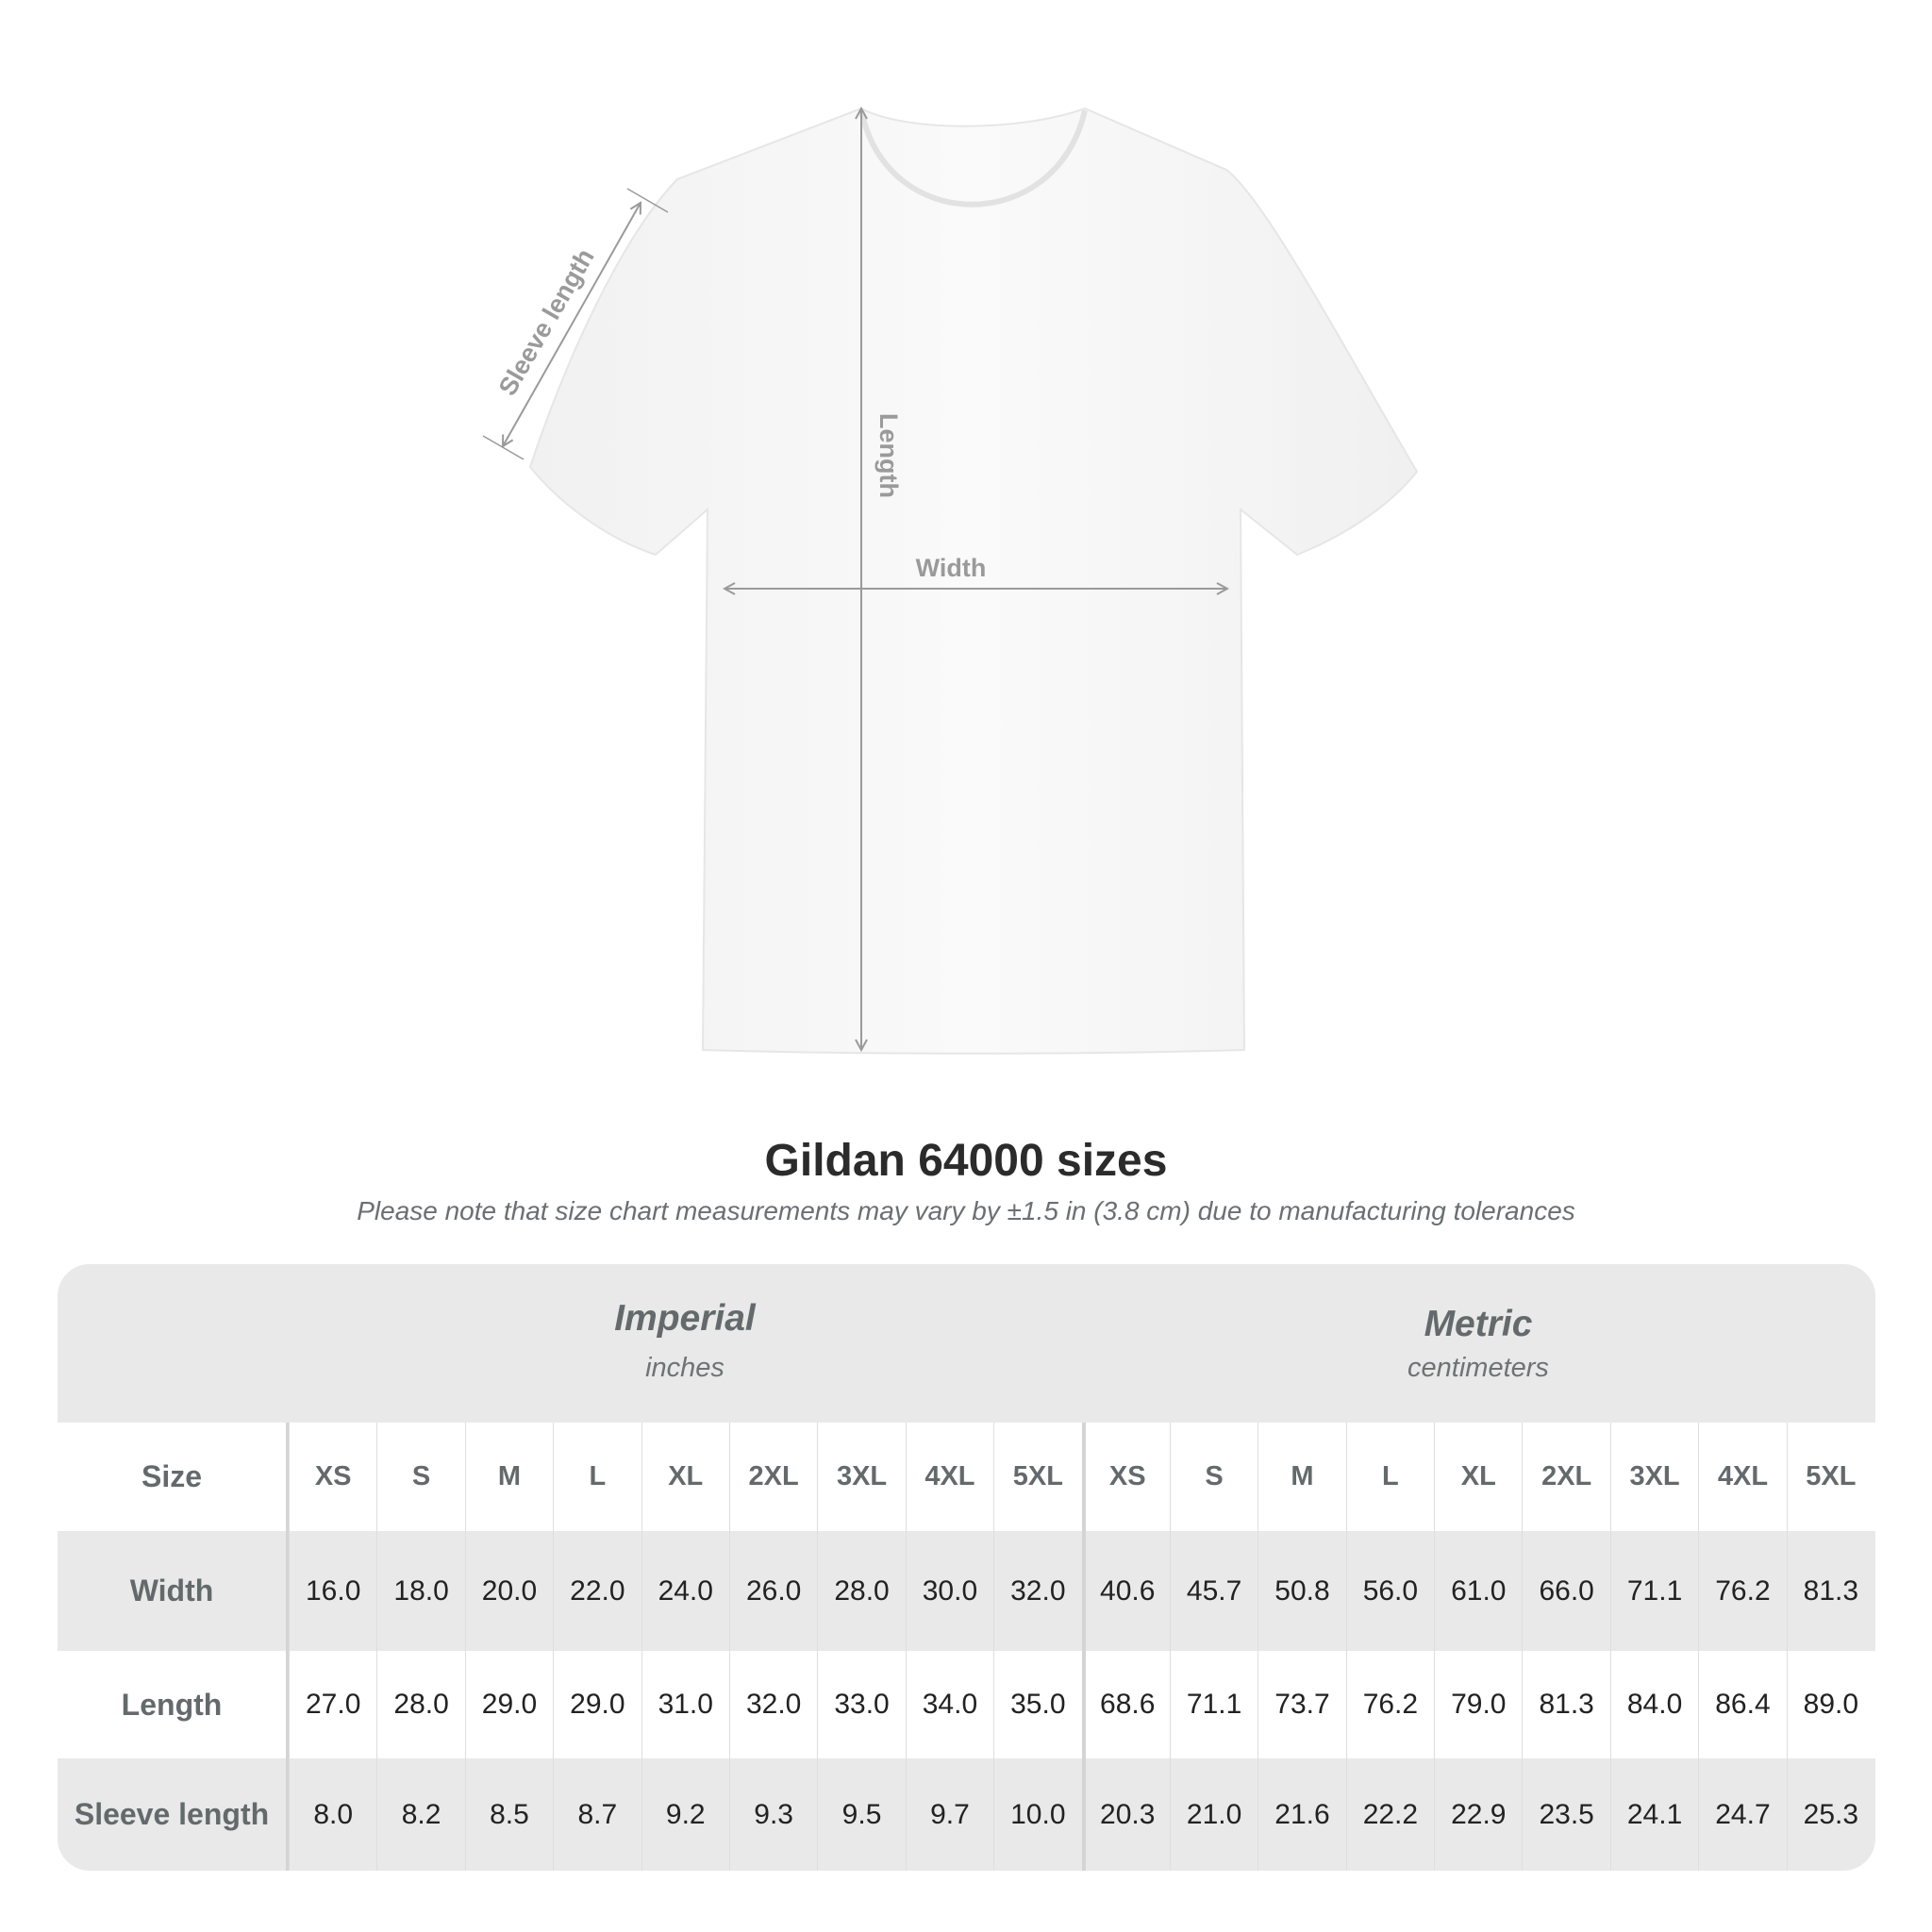 Image resolution: width=1932 pixels, height=1932 pixels. I want to click on table-cell: 8.7, so click(597, 1814).